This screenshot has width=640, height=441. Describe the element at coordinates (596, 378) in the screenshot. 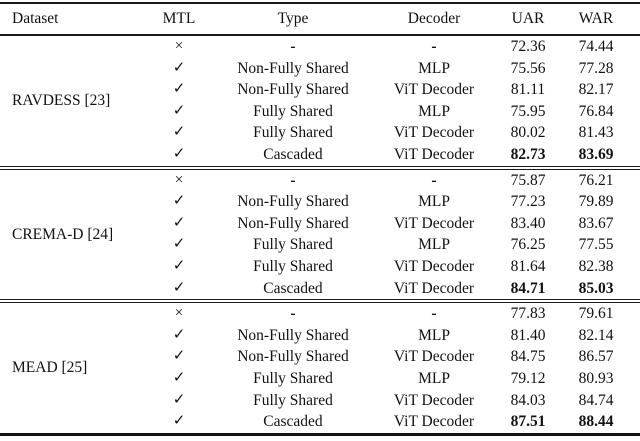

I see `war-value: 80.93` at that location.